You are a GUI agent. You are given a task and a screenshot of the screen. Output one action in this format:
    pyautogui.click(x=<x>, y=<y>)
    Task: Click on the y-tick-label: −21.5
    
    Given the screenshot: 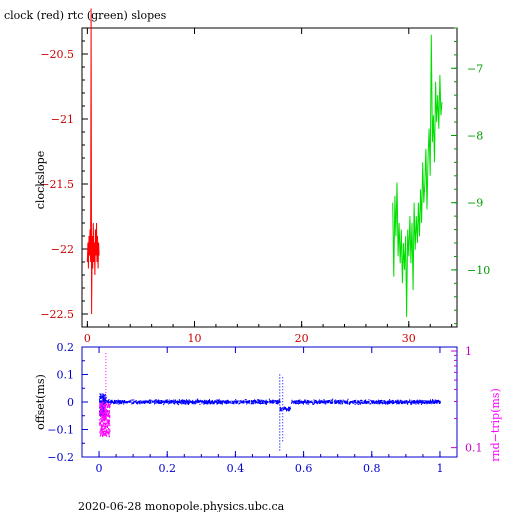 What is the action you would take?
    pyautogui.click(x=57, y=184)
    